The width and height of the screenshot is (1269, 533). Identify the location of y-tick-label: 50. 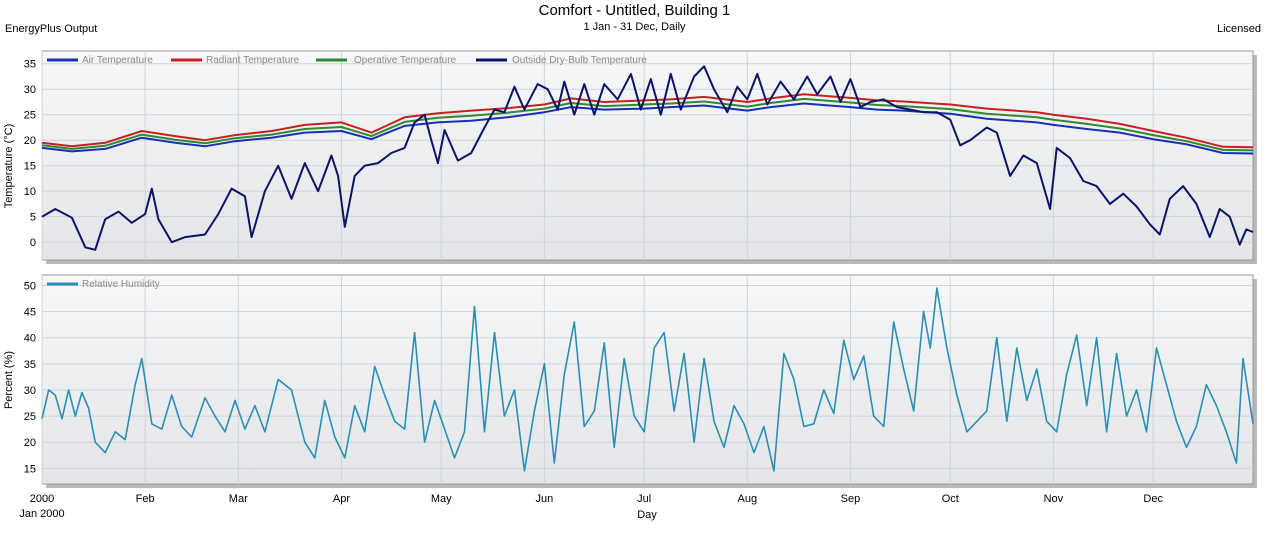
(30, 286).